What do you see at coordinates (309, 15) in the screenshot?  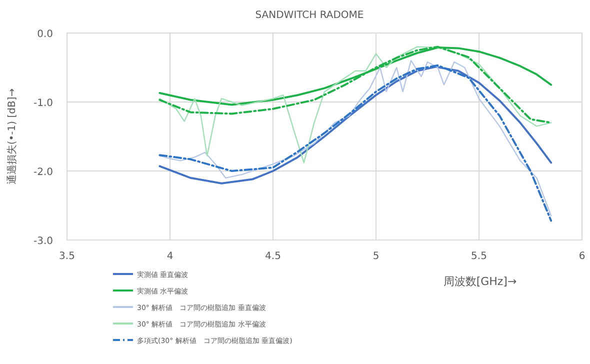 I see `chart-title: SANDWITCH RADOME` at bounding box center [309, 15].